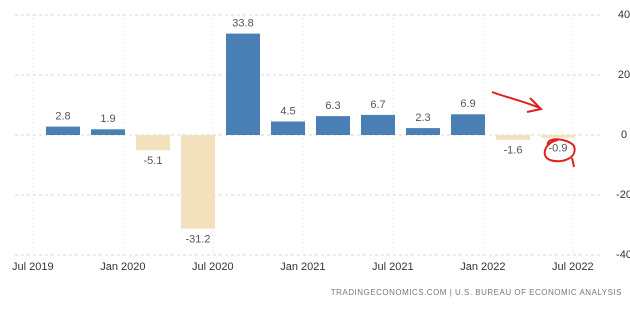 This screenshot has width=630, height=313. Describe the element at coordinates (558, 149) in the screenshot. I see `data-label: -0.9` at that location.